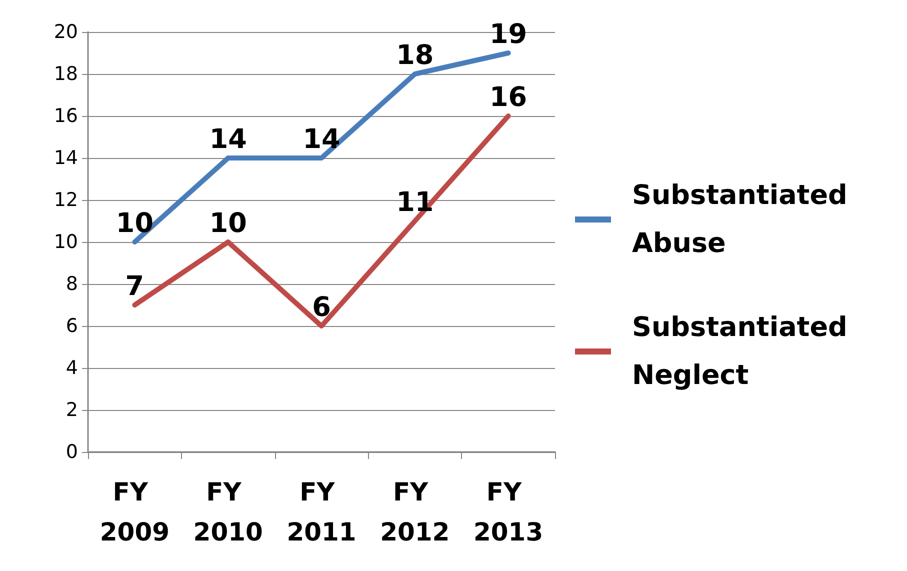 The width and height of the screenshot is (907, 571). Describe the element at coordinates (509, 34) in the screenshot. I see `data-label: 19` at that location.